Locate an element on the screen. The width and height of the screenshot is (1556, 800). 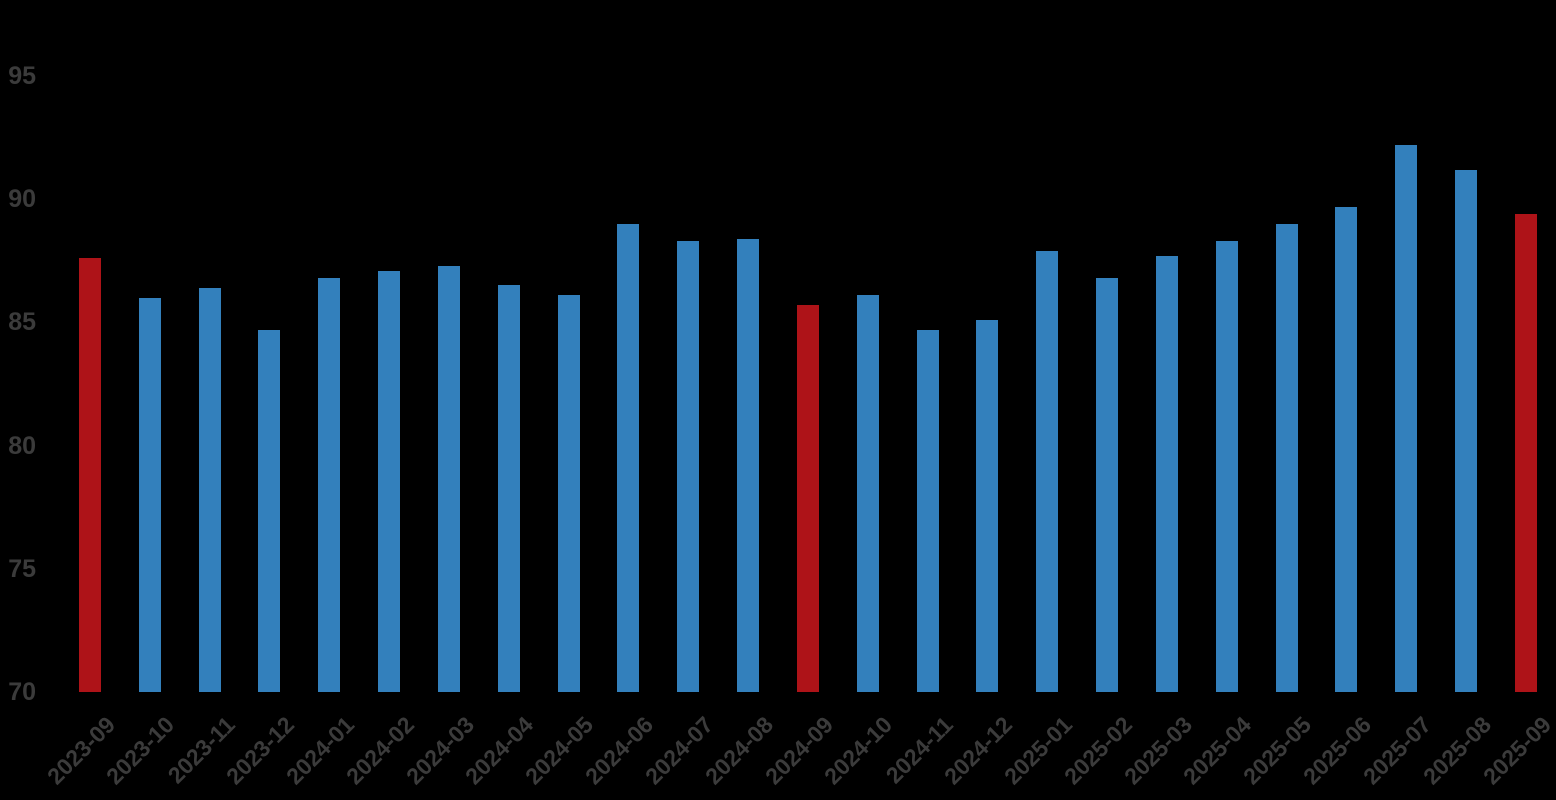
y-tick-label-80: 80 is located at coordinates (22, 445).